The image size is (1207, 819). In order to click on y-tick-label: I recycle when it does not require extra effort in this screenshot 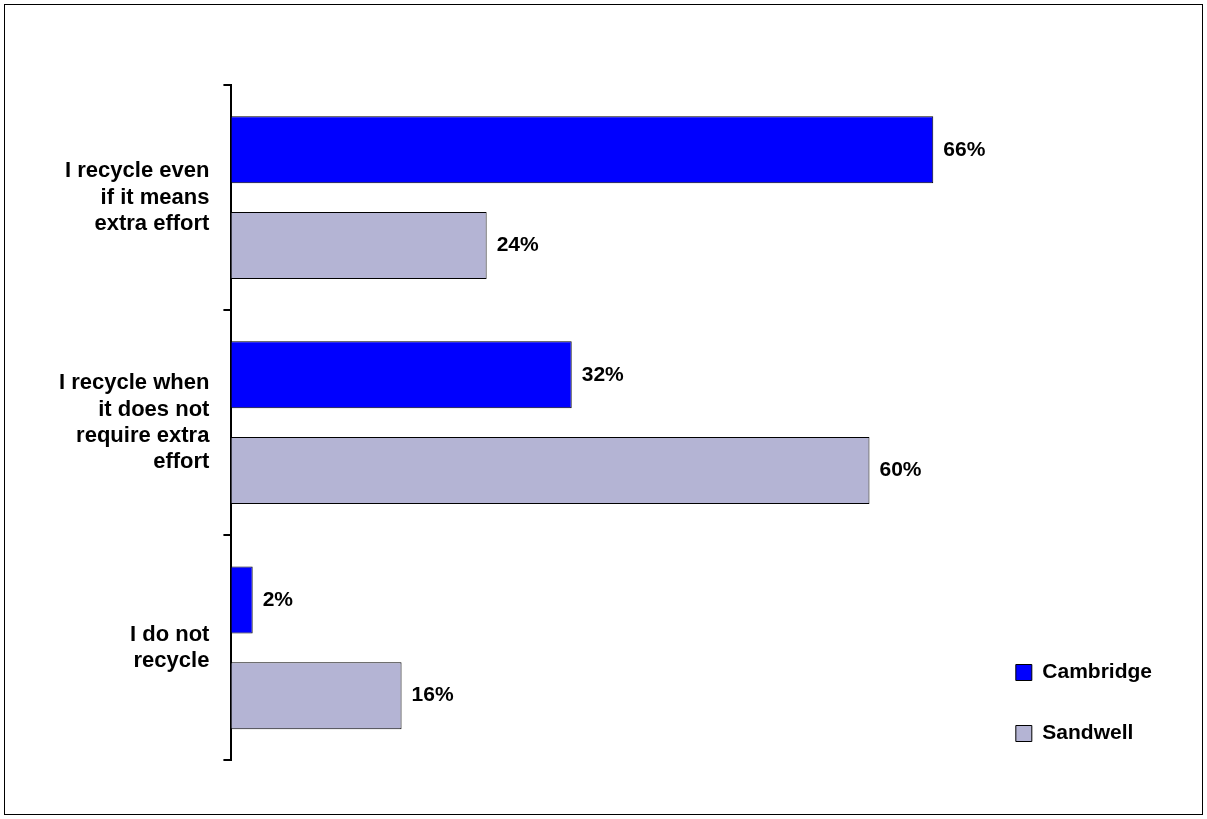, I will do `click(134, 421)`.